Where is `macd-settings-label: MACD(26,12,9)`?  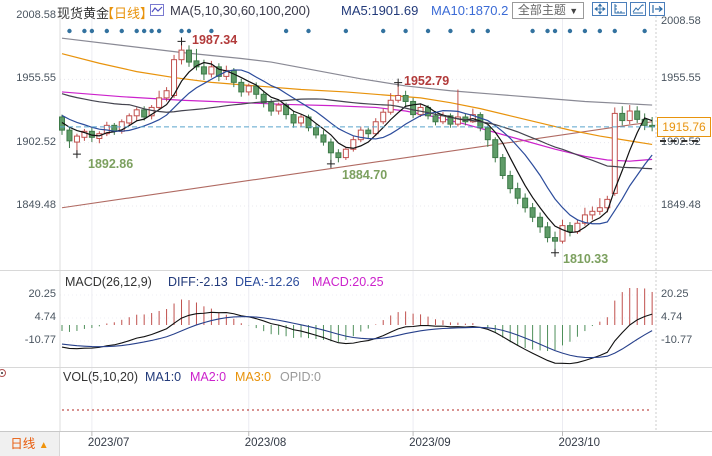
macd-settings-label: MACD(26,12,9) is located at coordinates (108, 282).